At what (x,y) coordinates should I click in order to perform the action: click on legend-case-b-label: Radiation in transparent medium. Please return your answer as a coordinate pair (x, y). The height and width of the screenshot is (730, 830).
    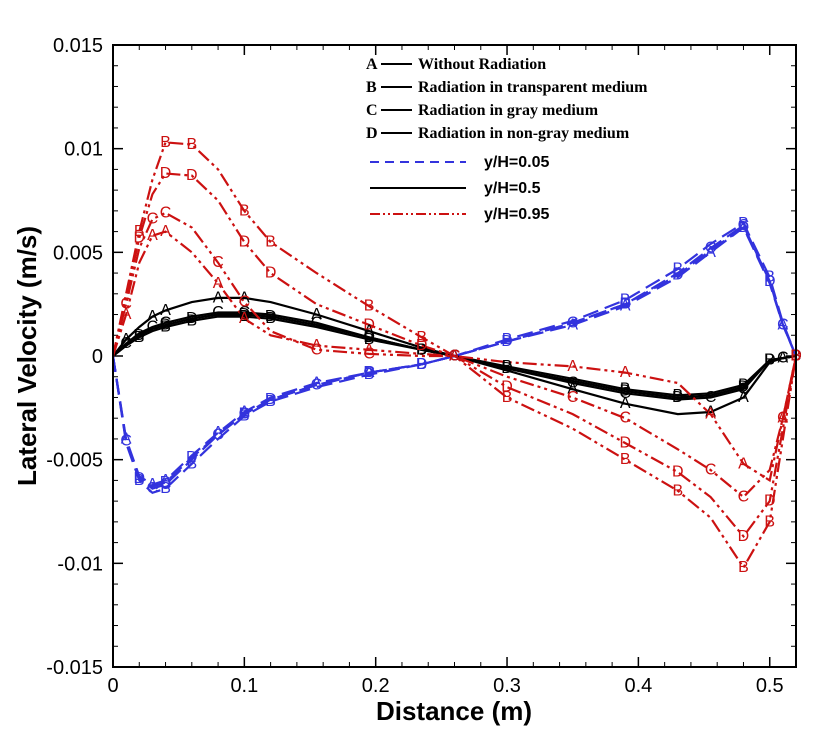
    Looking at the image, I should click on (533, 87).